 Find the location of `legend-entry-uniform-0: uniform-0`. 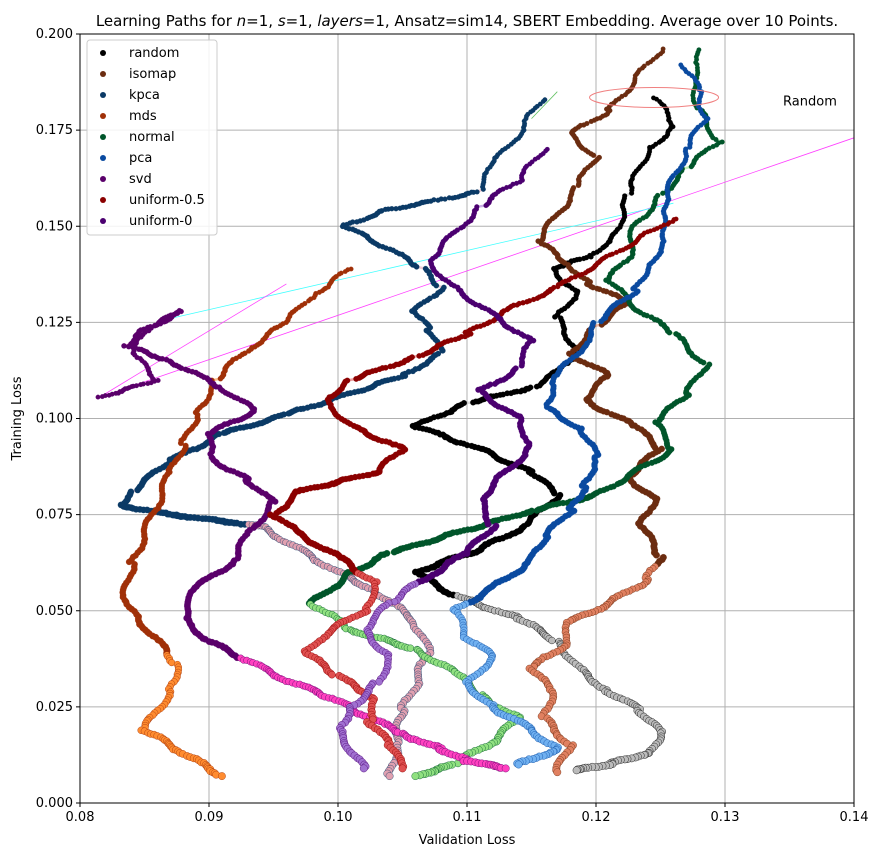

legend-entry-uniform-0: uniform-0 is located at coordinates (146, 221).